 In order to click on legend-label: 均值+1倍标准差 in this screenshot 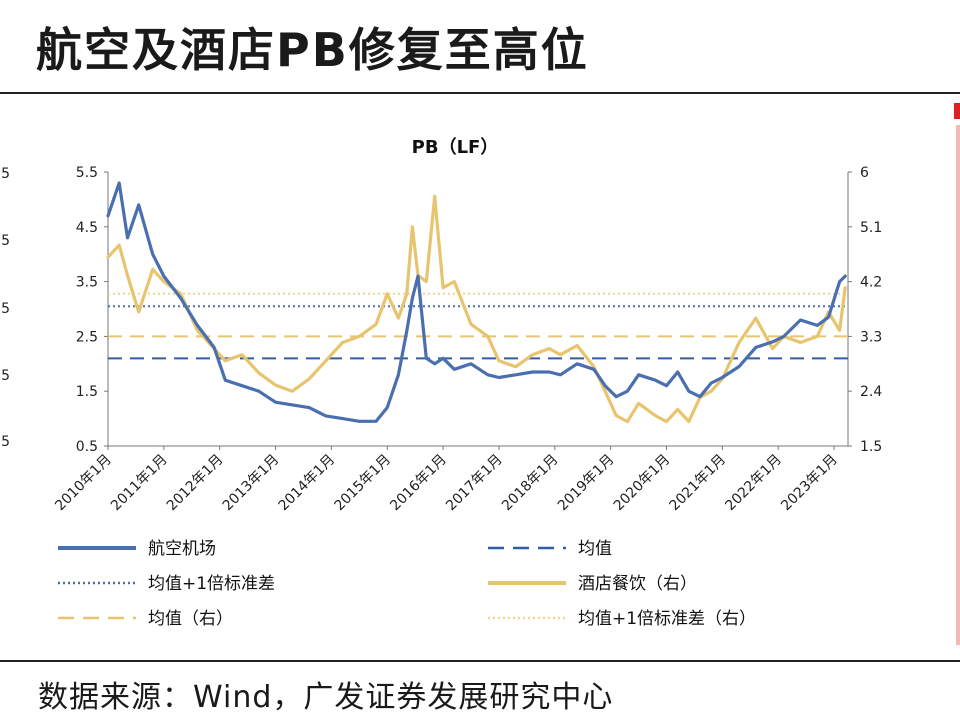, I will do `click(211, 584)`.